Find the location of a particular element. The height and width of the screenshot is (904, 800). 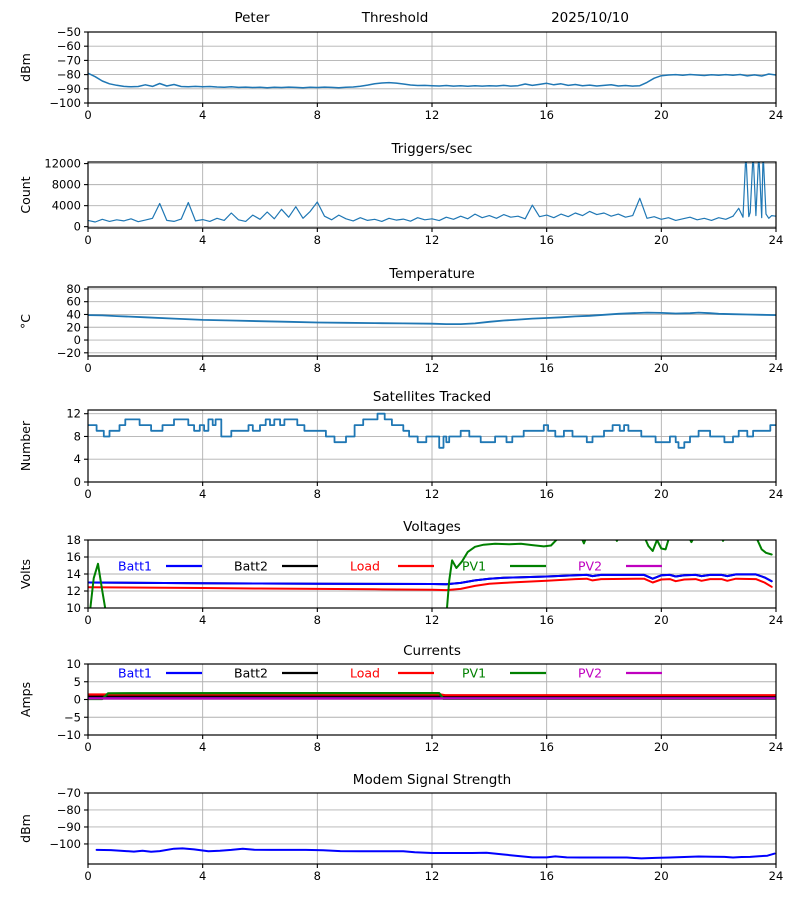

y-tick-label: 18 is located at coordinates (73, 540).